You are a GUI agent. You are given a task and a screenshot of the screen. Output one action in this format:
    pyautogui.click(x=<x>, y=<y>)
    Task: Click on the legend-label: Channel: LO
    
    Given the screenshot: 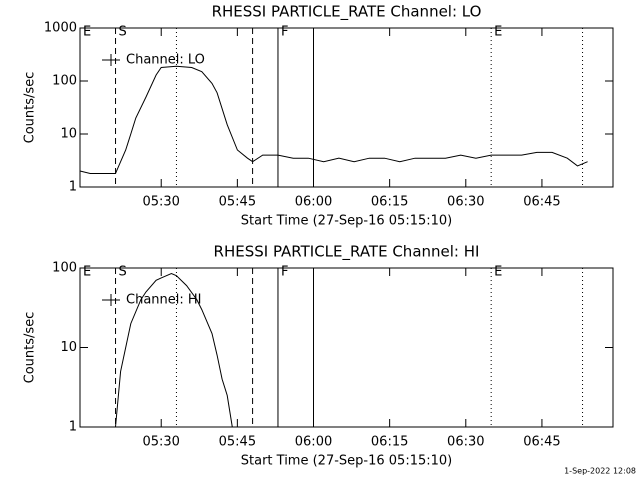 What is the action you would take?
    pyautogui.click(x=165, y=60)
    